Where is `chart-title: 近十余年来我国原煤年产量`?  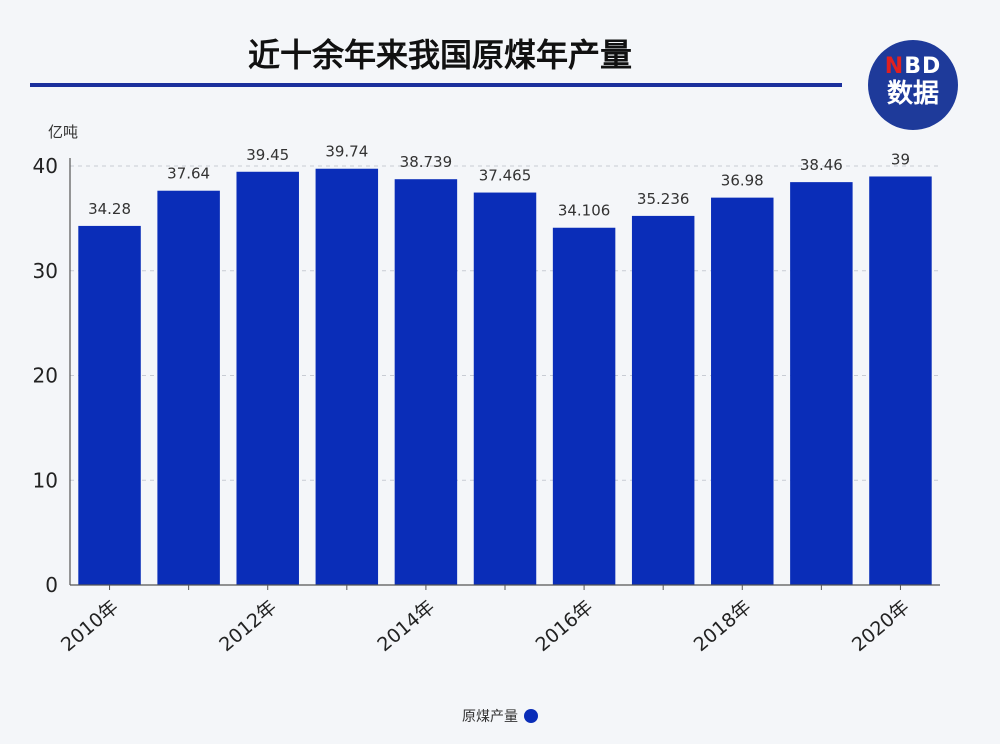
chart-title: 近十余年来我国原煤年产量 is located at coordinates (439, 55).